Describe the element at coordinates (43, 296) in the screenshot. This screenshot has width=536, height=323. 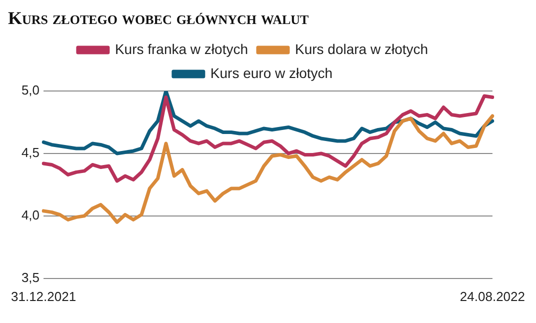
I see `x-tick-label: 31.12.2021` at that location.